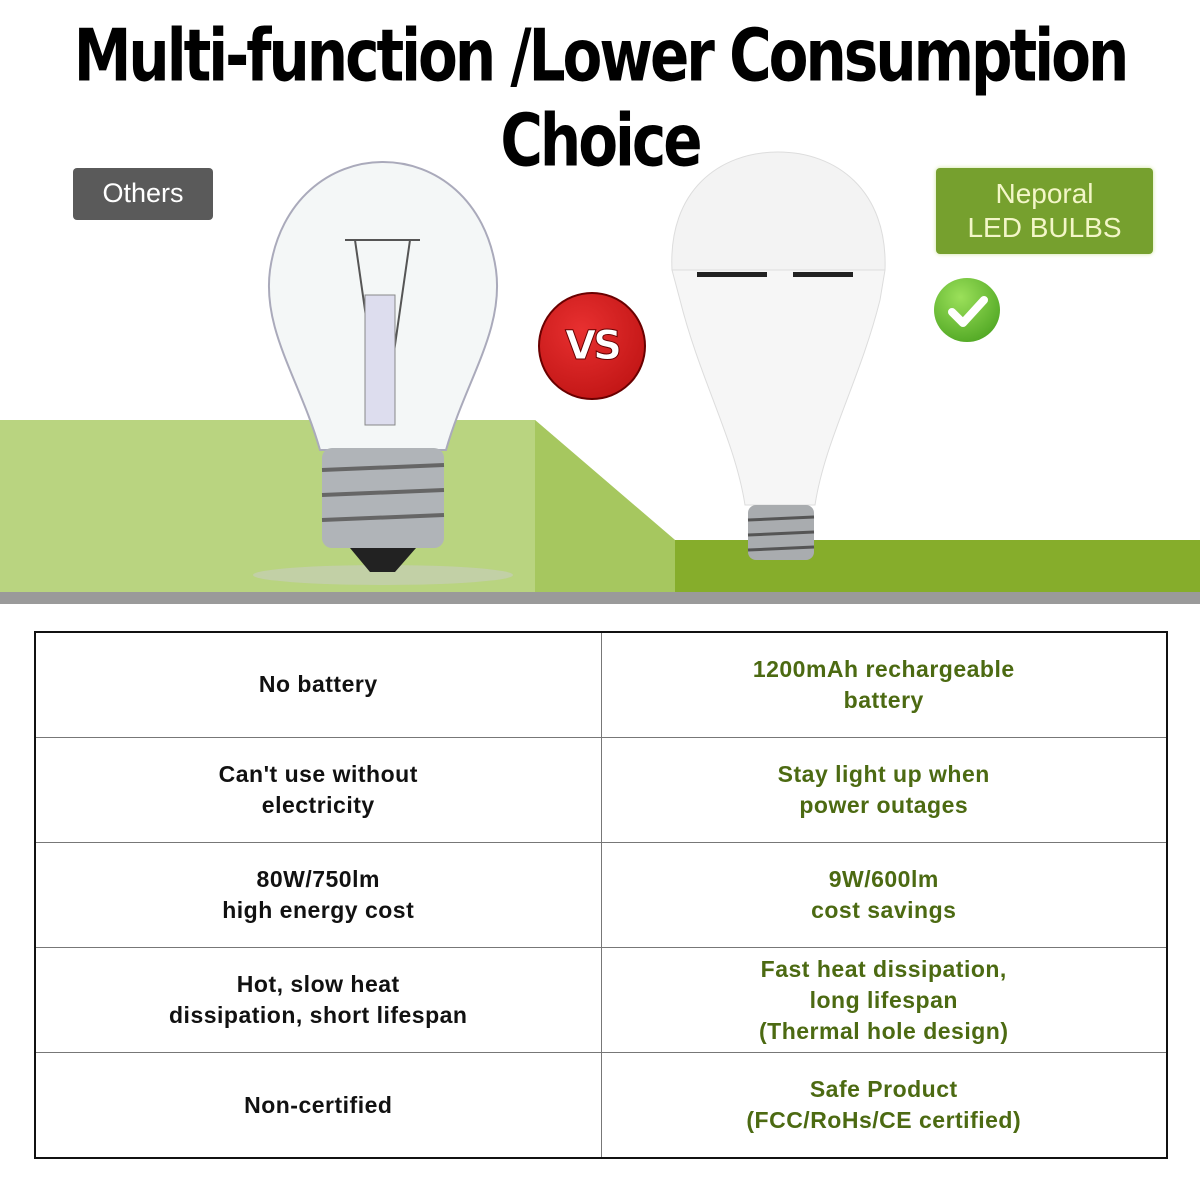 The width and height of the screenshot is (1200, 1200). I want to click on cell-line: Non-certified, so click(318, 1104).